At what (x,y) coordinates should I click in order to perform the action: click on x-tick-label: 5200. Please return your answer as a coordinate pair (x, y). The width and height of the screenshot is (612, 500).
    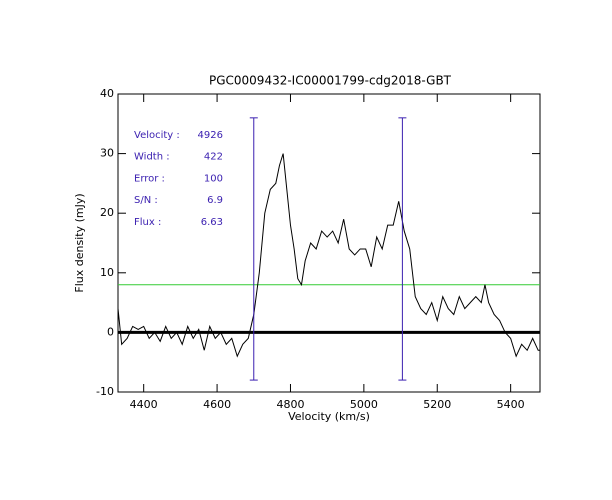
    Looking at the image, I should click on (437, 404).